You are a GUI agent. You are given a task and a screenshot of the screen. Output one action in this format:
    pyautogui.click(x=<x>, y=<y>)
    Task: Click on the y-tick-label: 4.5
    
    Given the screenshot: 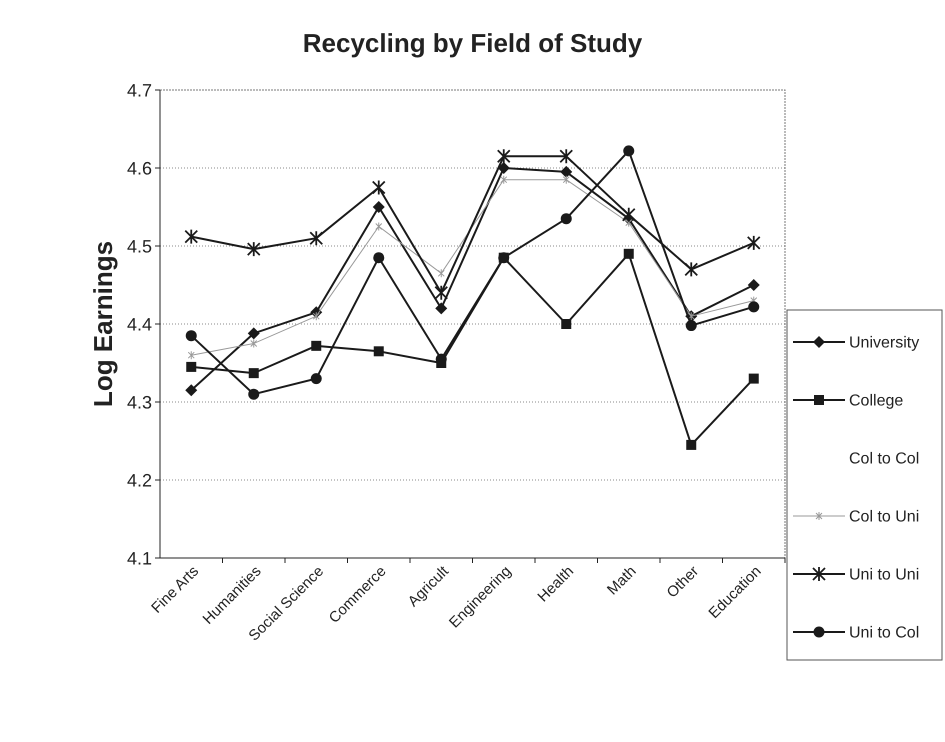 What is the action you would take?
    pyautogui.click(x=139, y=246)
    